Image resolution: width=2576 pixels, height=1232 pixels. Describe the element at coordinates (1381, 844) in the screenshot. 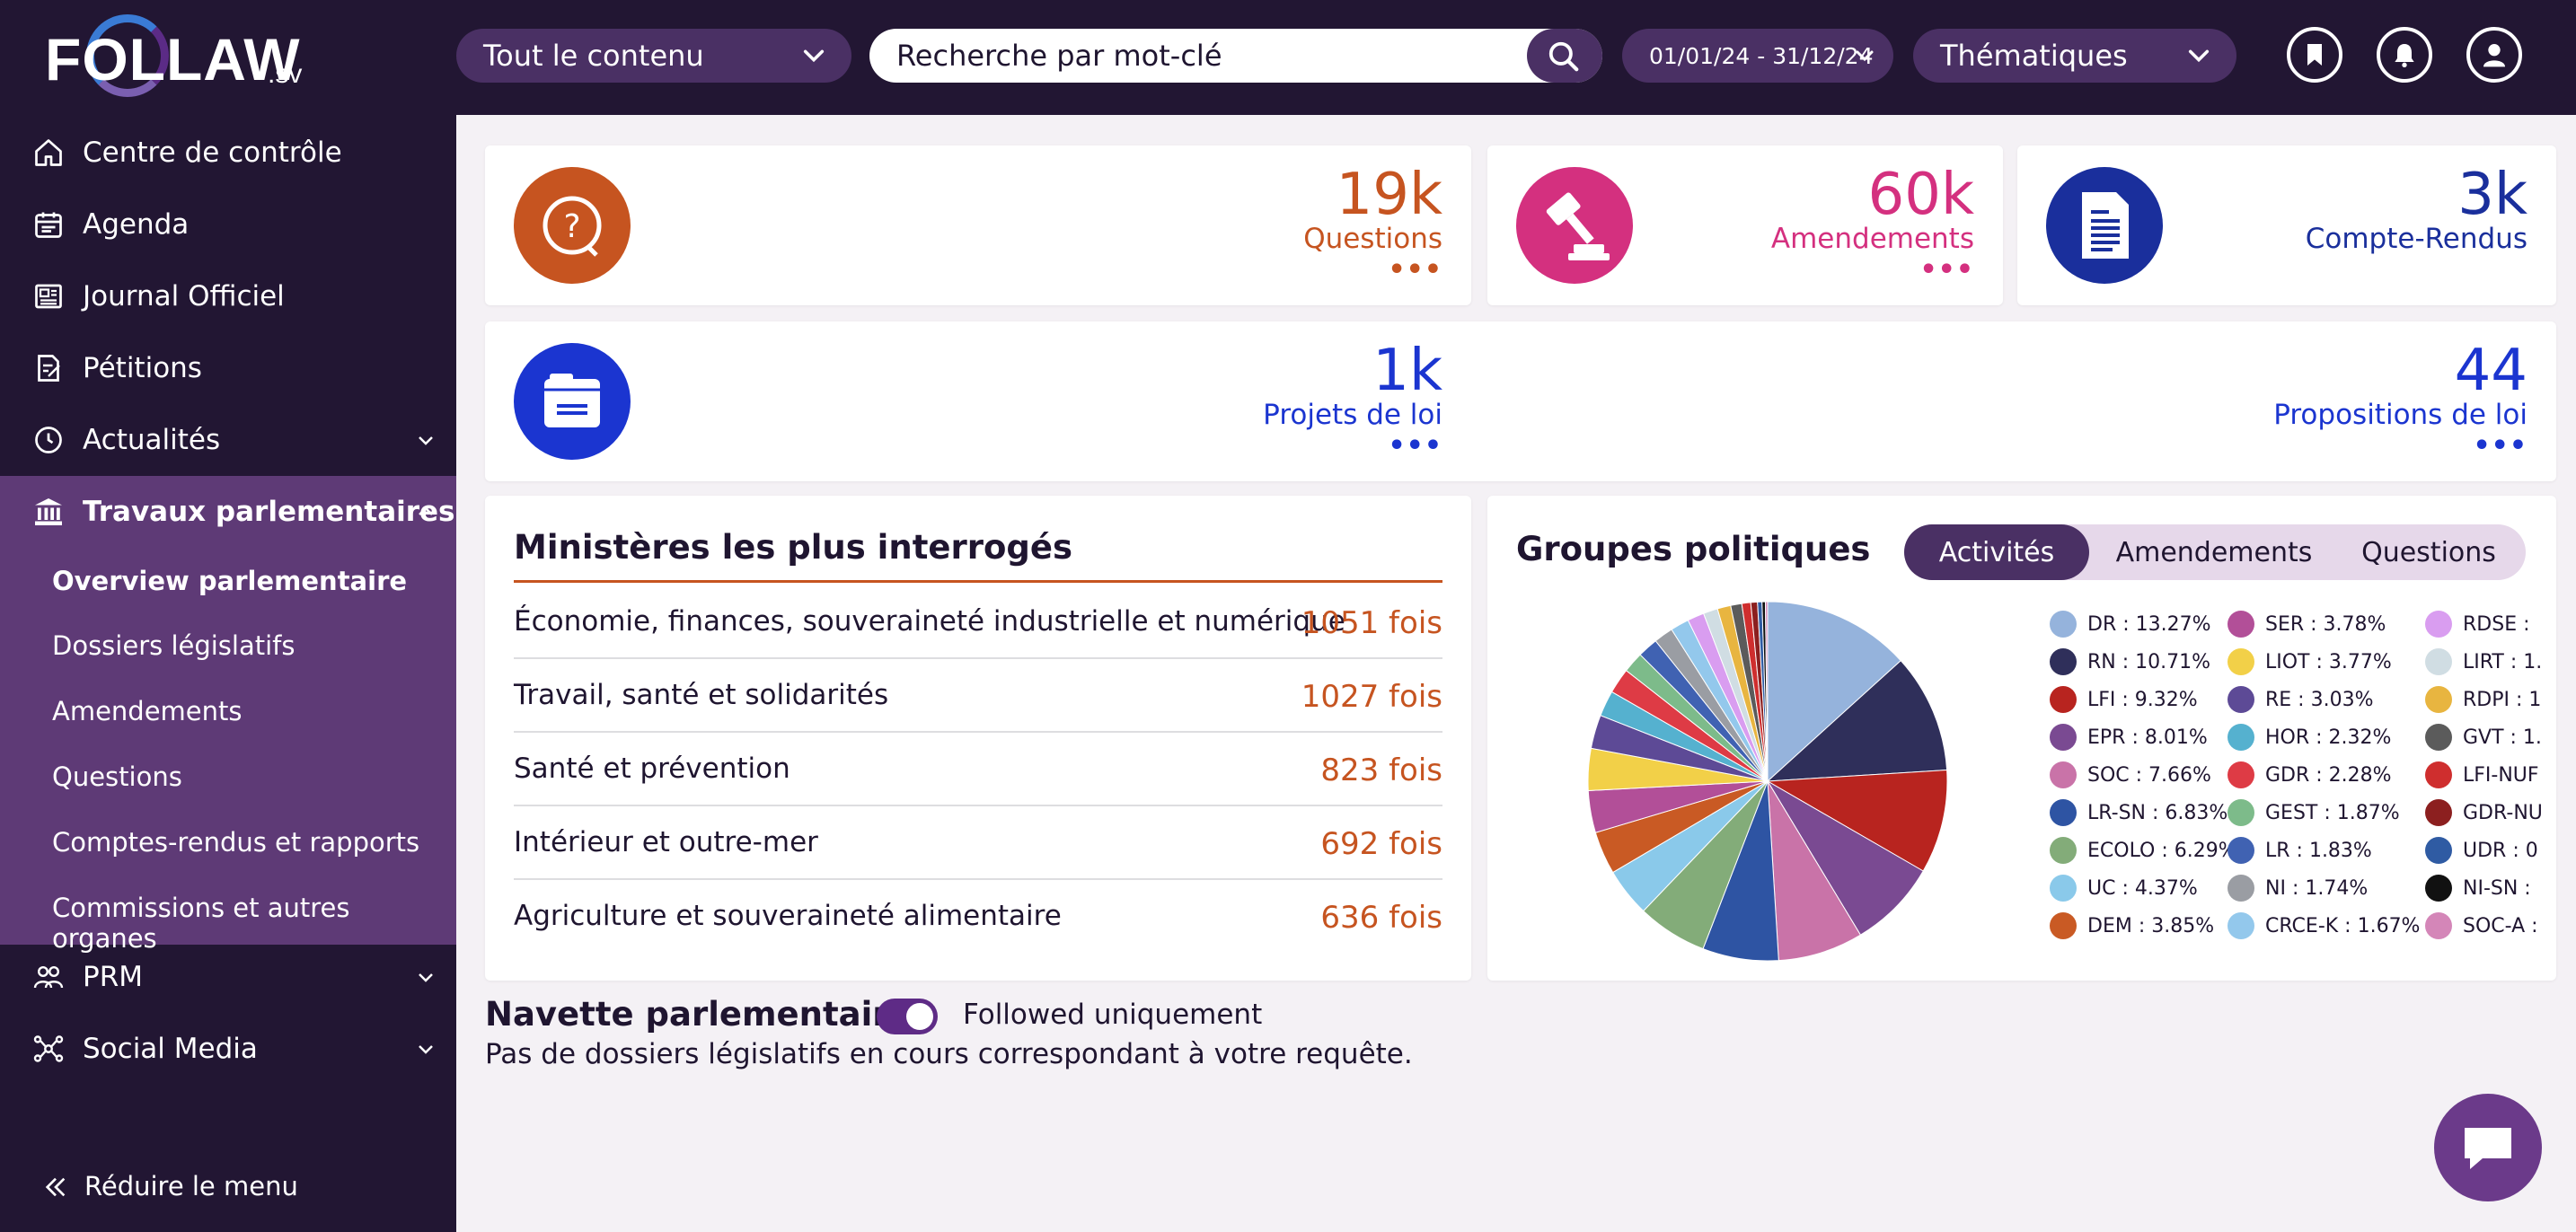

I see `ministere-count: 692 fois` at that location.